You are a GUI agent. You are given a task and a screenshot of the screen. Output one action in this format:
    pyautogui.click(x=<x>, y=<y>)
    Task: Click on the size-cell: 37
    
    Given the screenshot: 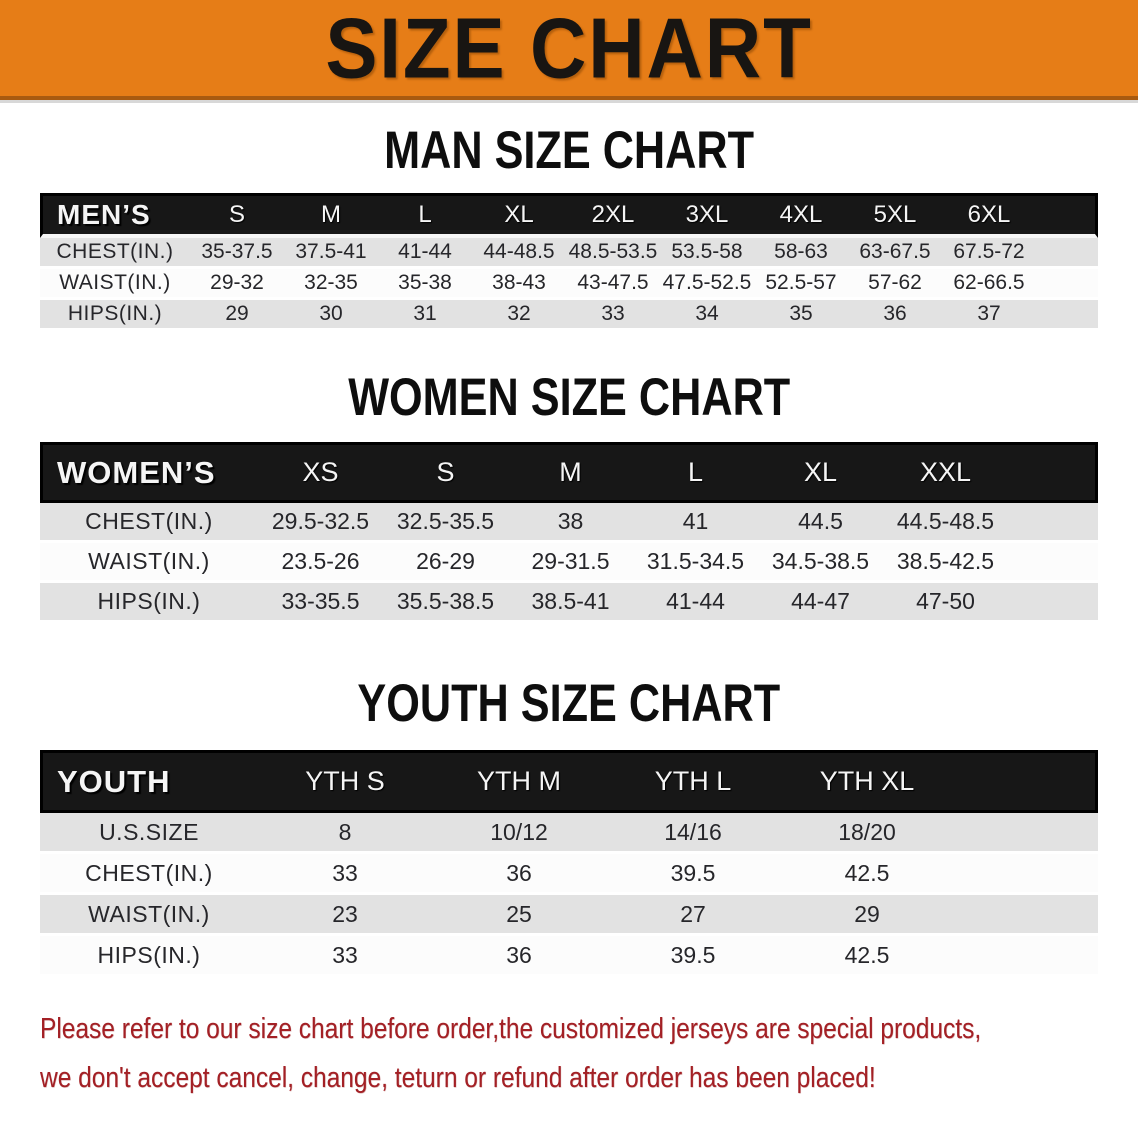 What is the action you would take?
    pyautogui.click(x=989, y=315)
    